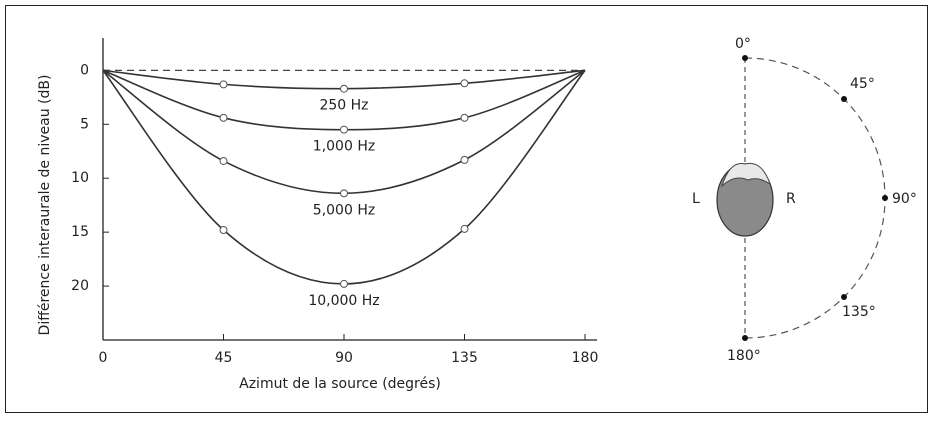  I want to click on y-tick-label: 5, so click(84, 124).